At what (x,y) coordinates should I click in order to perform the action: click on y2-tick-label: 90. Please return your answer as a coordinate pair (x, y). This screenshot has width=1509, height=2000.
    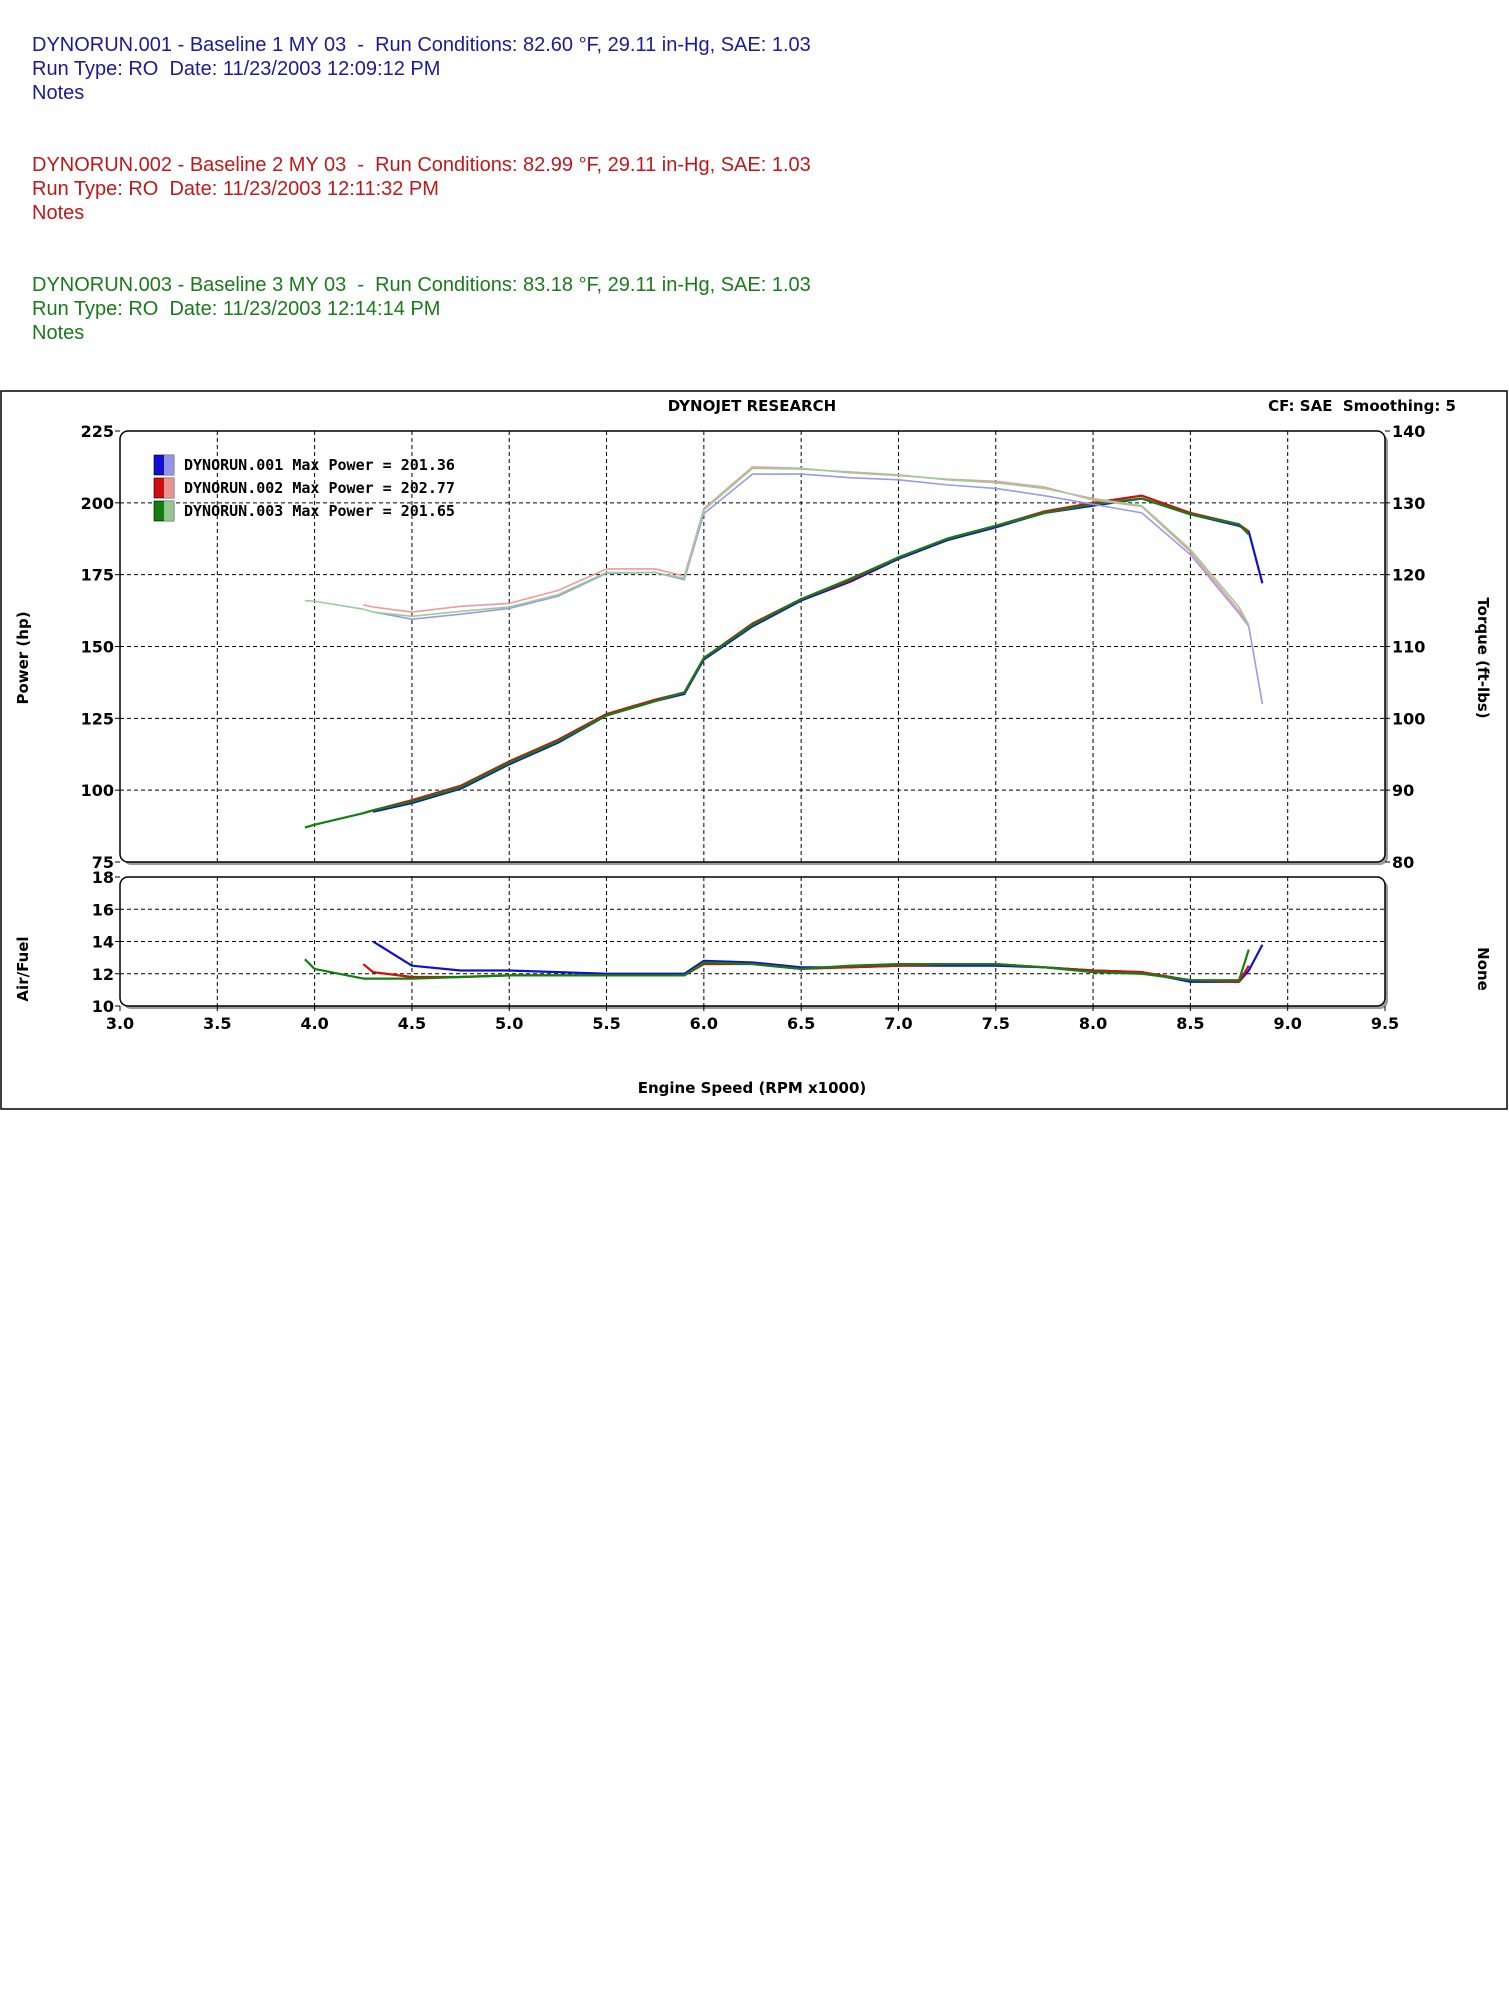
    Looking at the image, I should click on (1403, 790).